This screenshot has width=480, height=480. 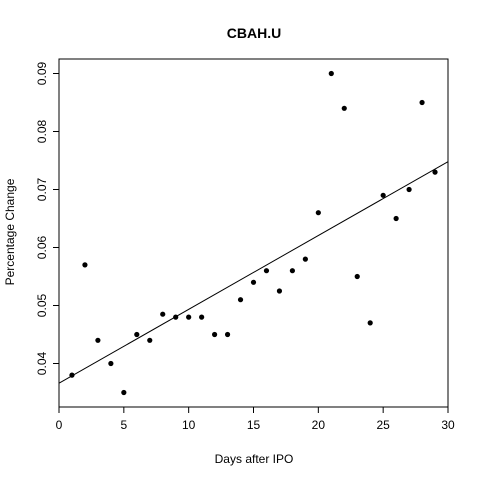 What do you see at coordinates (59, 425) in the screenshot?
I see `x-tick-label: 0` at bounding box center [59, 425].